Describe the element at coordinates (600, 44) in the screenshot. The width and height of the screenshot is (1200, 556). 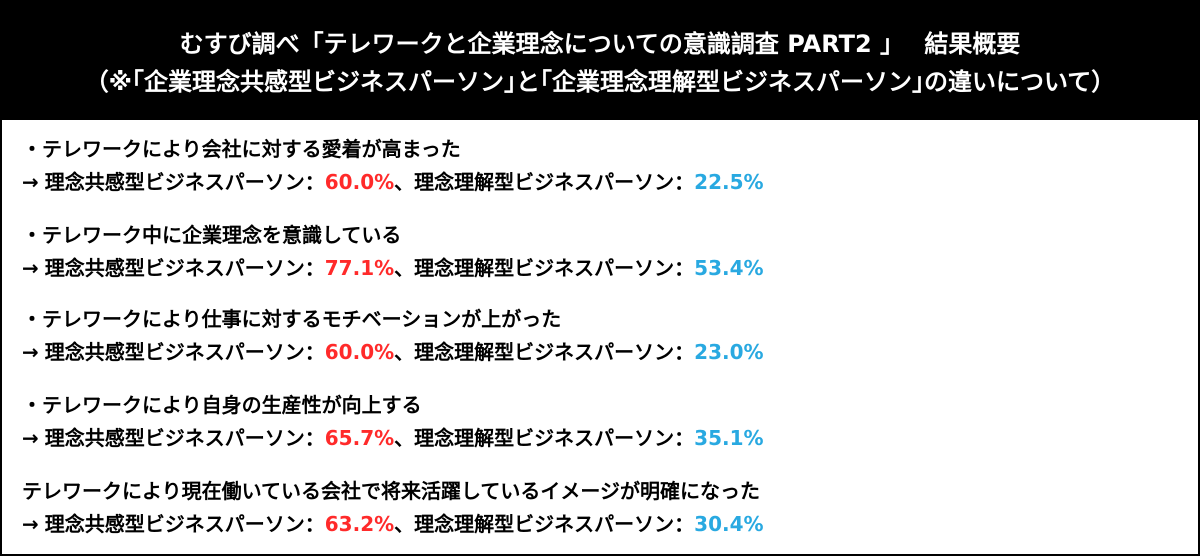
I see `page-title: むすび調べ「テレワークと企業理念についての意識調査 PART2 」 結果概要` at that location.